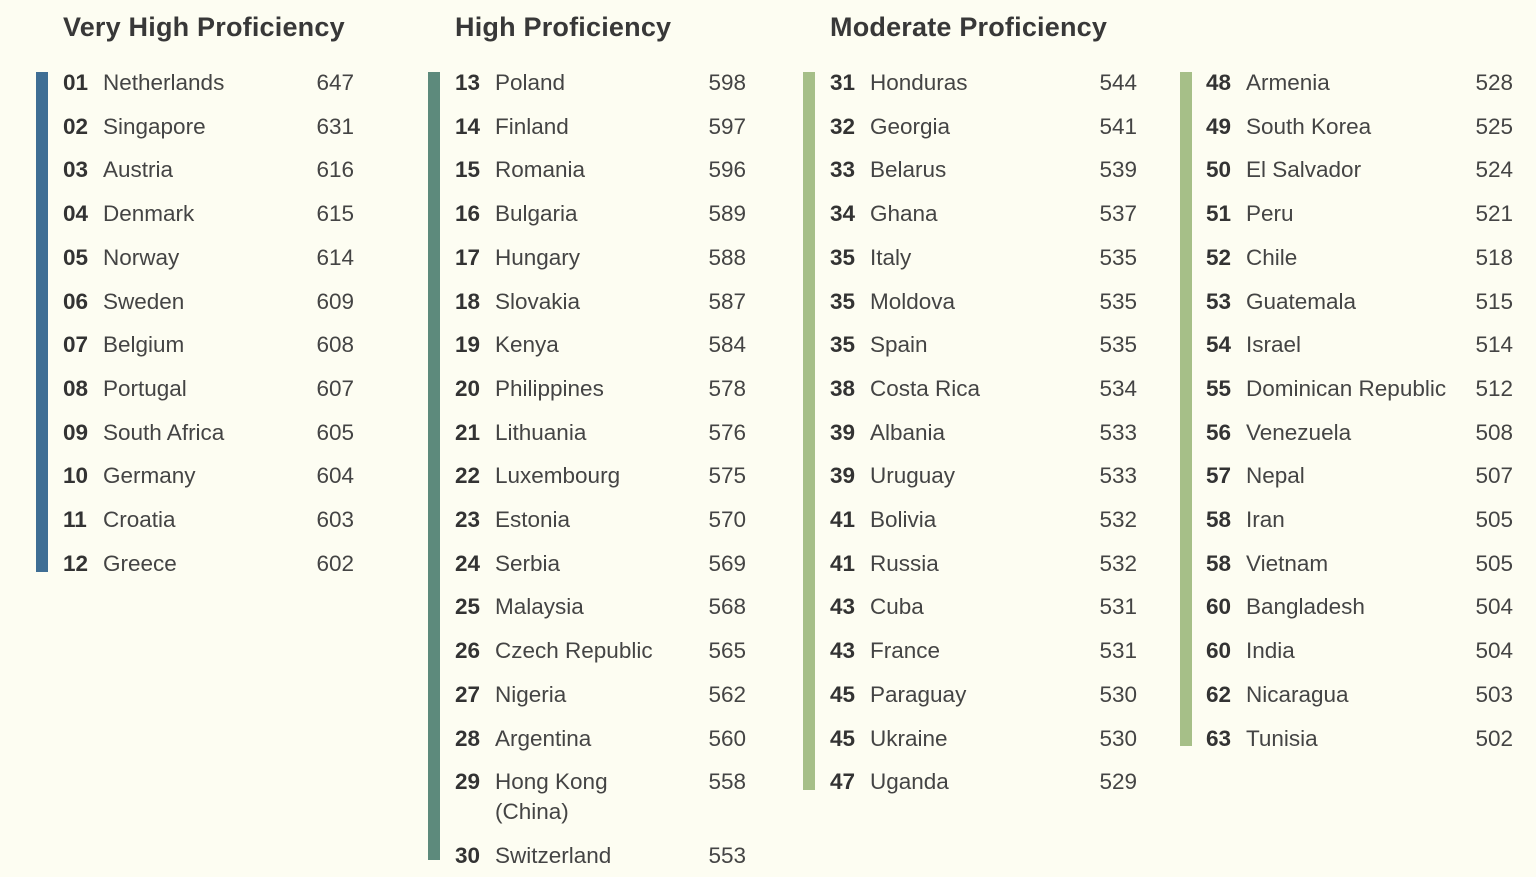  What do you see at coordinates (843, 301) in the screenshot?
I see `rank-number: 35` at bounding box center [843, 301].